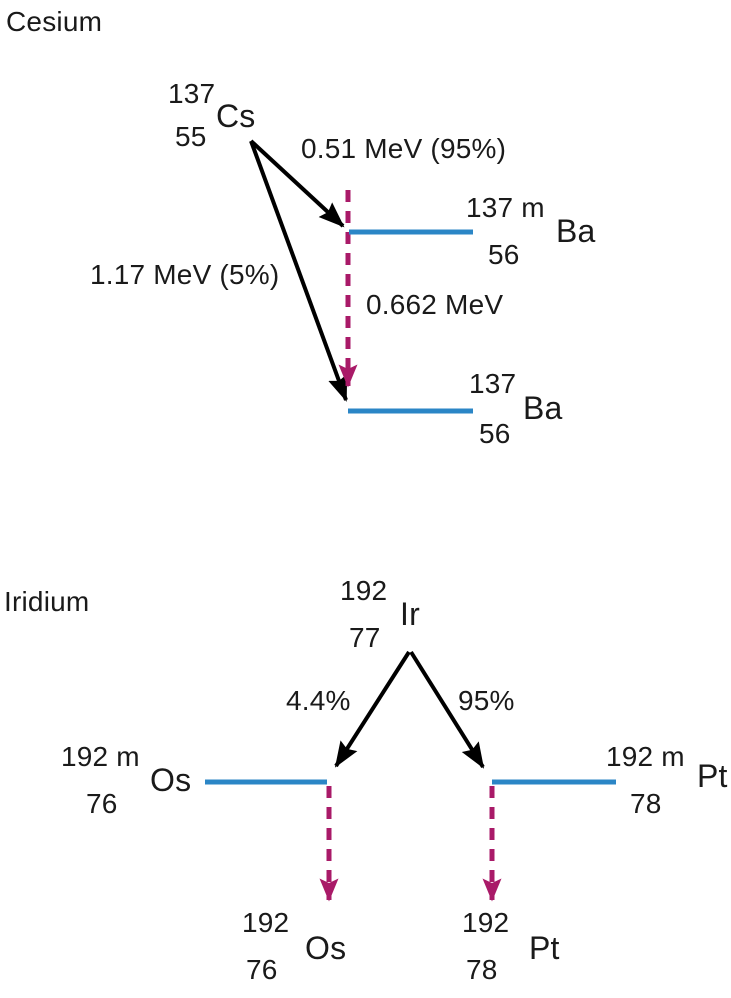  Describe the element at coordinates (505, 207) in the screenshot. I see `ba137m-mass-number: 137 m` at that location.